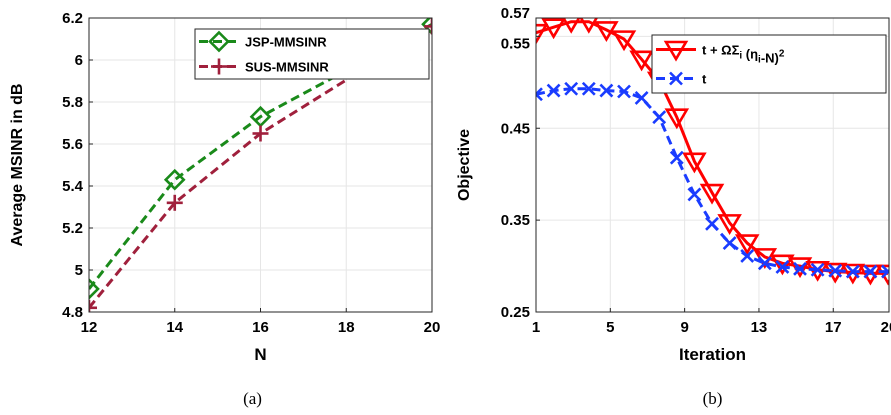 The height and width of the screenshot is (415, 891). What do you see at coordinates (252, 398) in the screenshot?
I see `chart-caption: (a)` at bounding box center [252, 398].